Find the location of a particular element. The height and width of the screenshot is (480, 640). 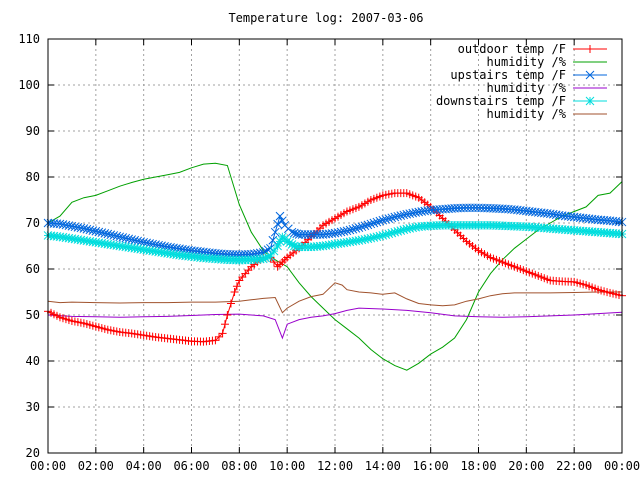

x-tick-label: 18:00 is located at coordinates (478, 466).